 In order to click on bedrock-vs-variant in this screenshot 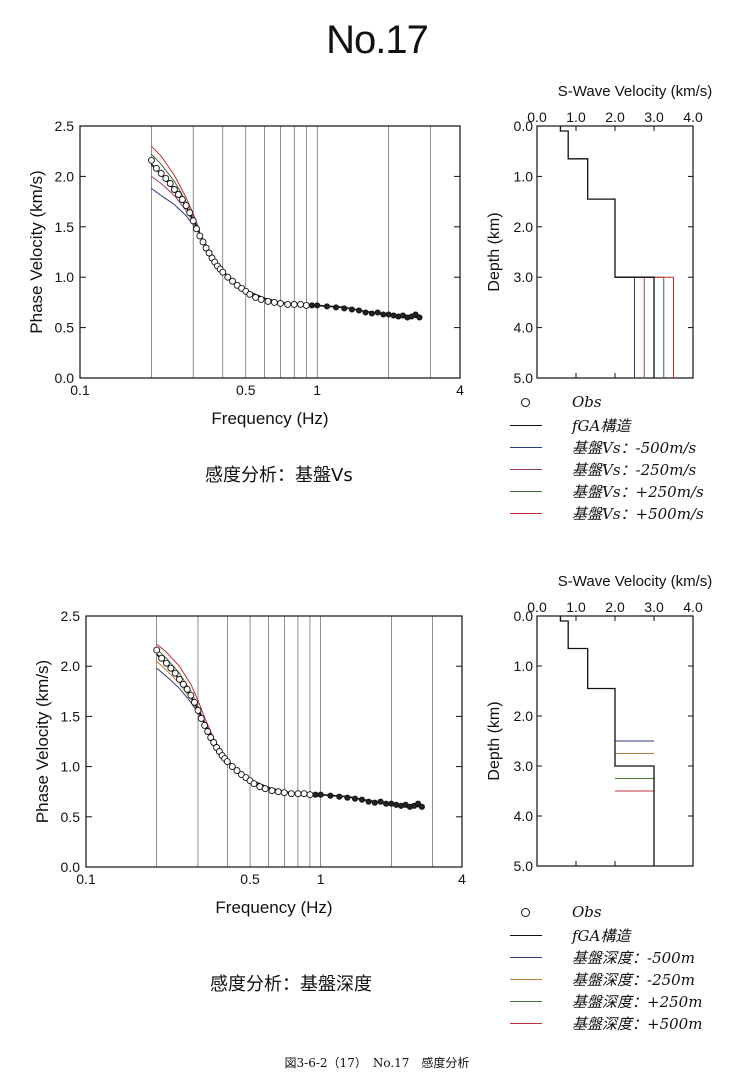, I will do `click(640, 327)`.